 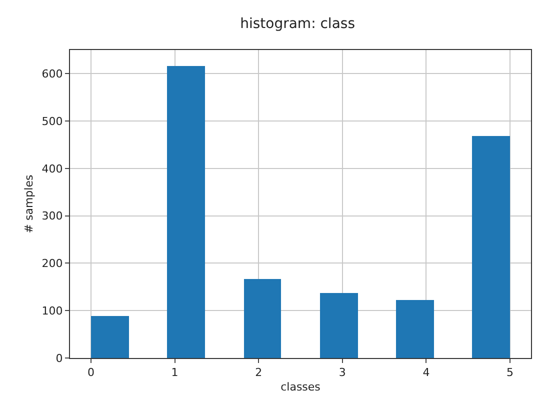 What do you see at coordinates (300, 387) in the screenshot?
I see `x-axis-title: classes` at bounding box center [300, 387].